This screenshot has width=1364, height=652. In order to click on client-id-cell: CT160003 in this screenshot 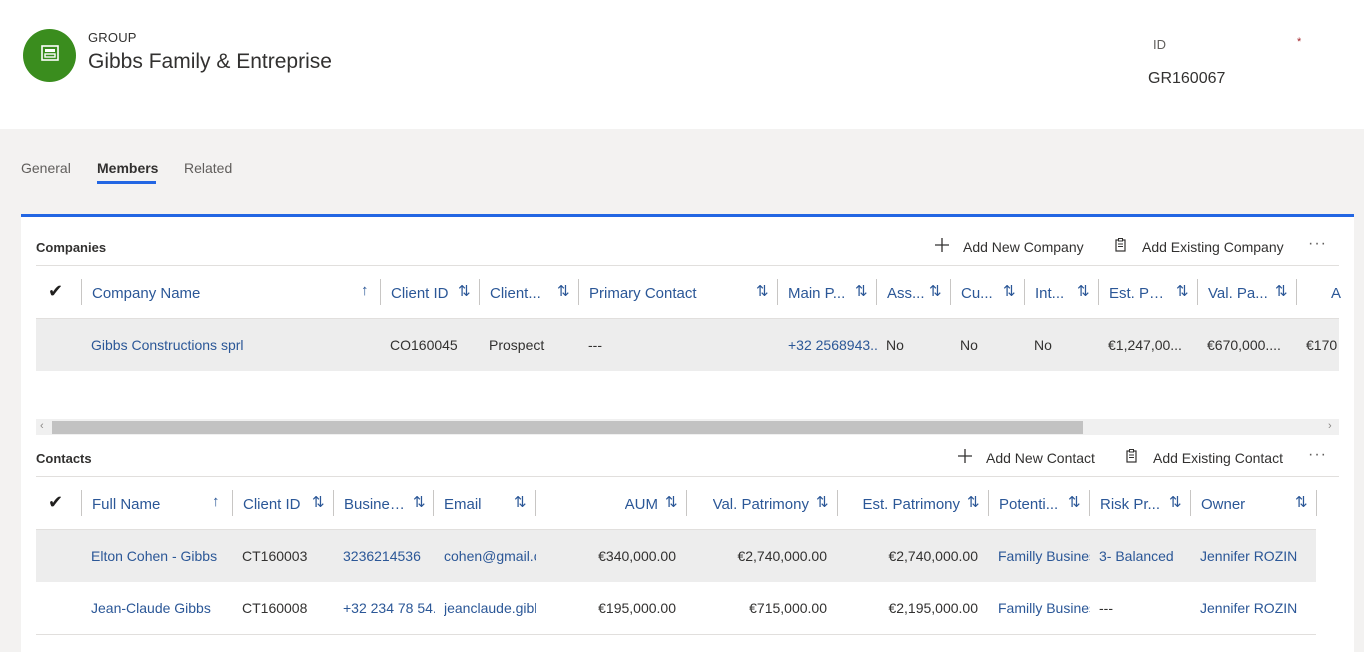, I will do `click(275, 556)`.